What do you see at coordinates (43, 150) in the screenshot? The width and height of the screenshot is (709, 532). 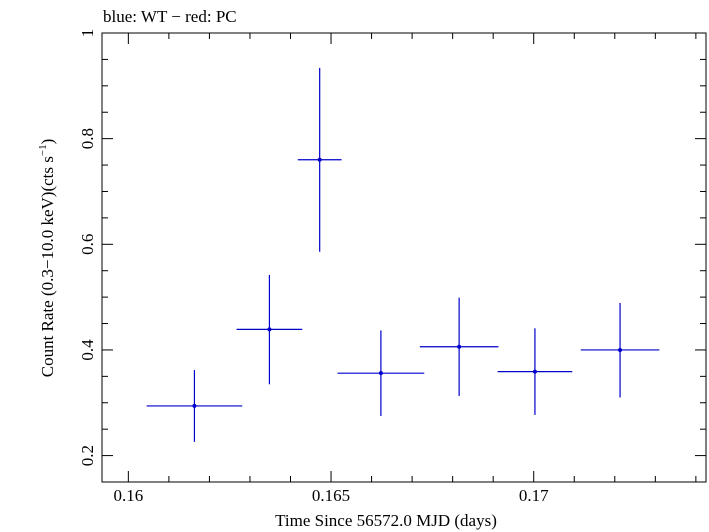 I see `y-axis-label-exponent: −1` at bounding box center [43, 150].